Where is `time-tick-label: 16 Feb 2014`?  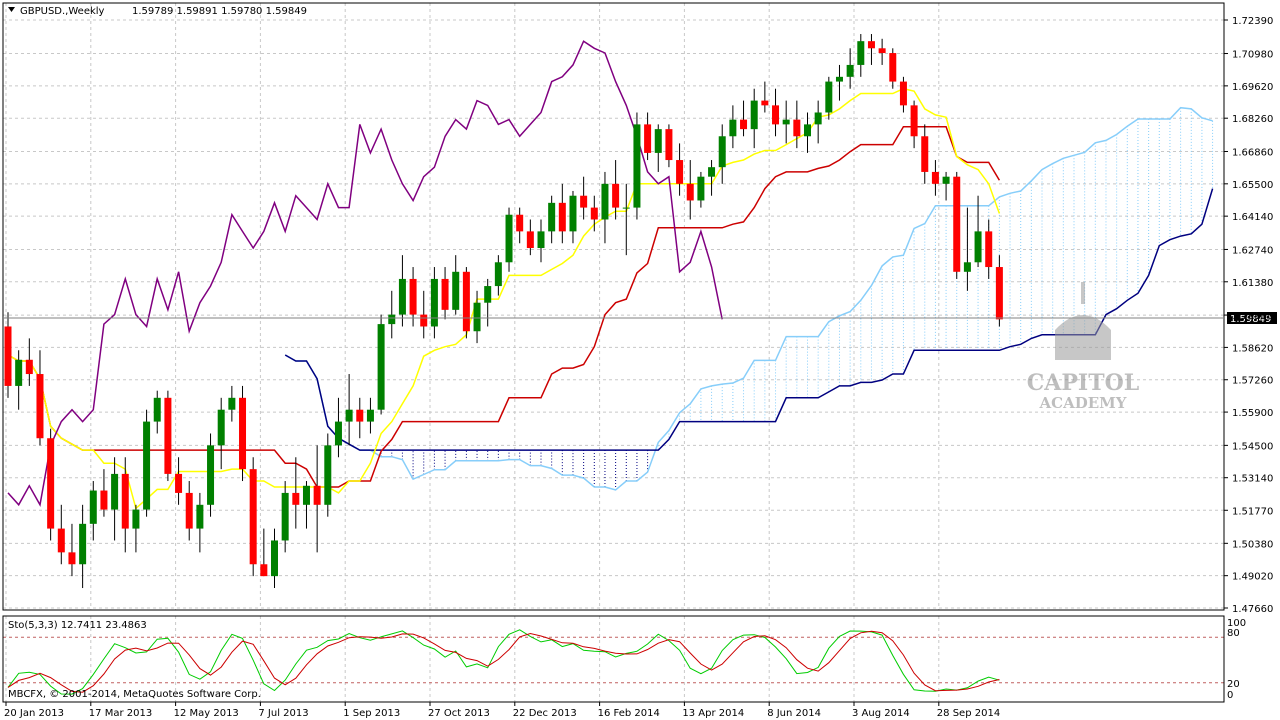 time-tick-label: 16 Feb 2014 is located at coordinates (629, 713).